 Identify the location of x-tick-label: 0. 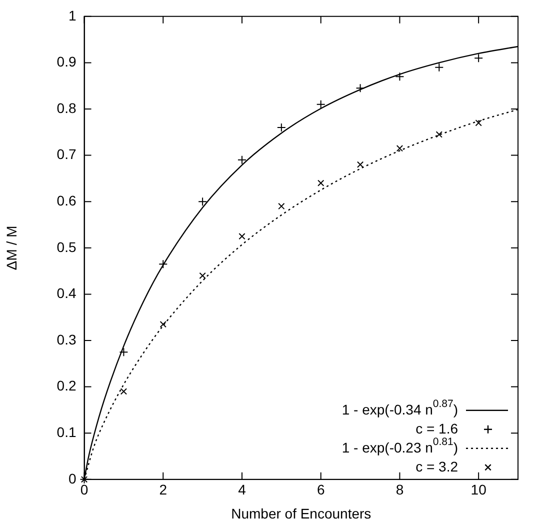
(84, 490).